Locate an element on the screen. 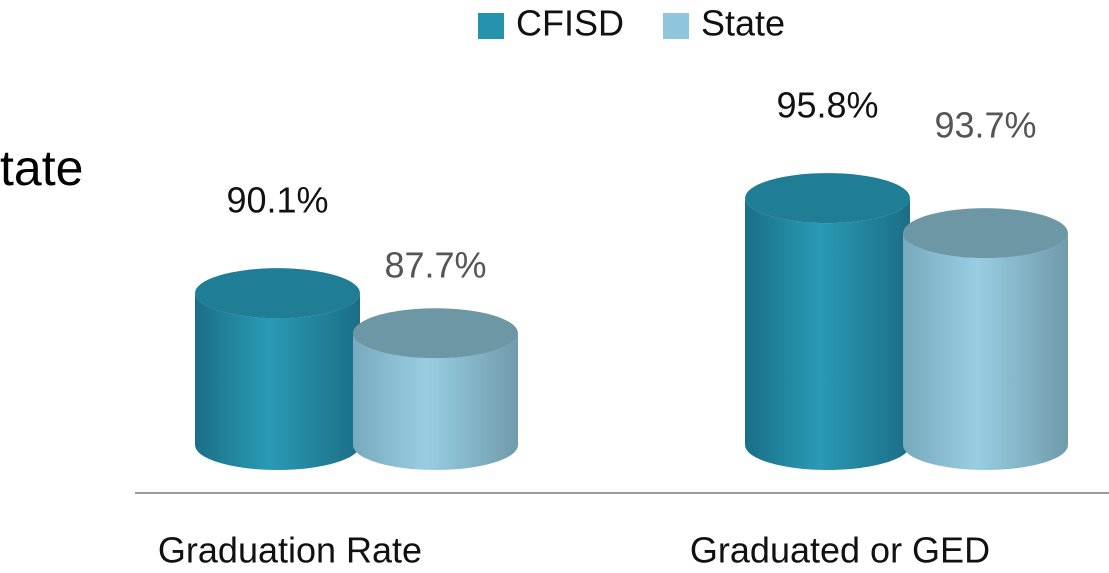 The height and width of the screenshot is (573, 1109). value-label: 87.7% is located at coordinates (435, 265).